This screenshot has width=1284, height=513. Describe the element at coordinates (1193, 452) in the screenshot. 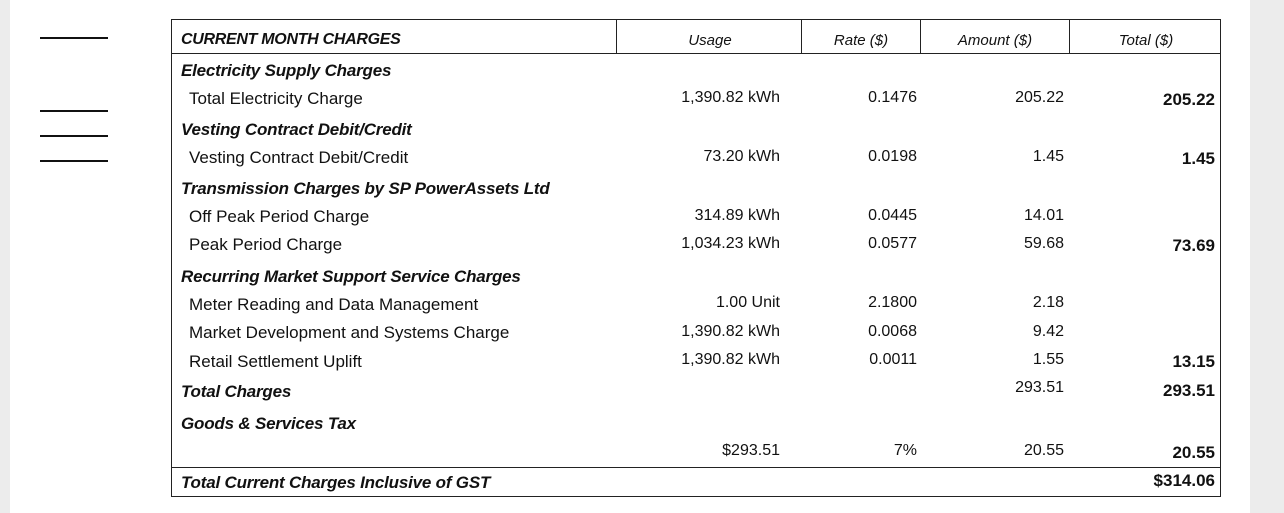

I see `gst-total: 20.55` at that location.